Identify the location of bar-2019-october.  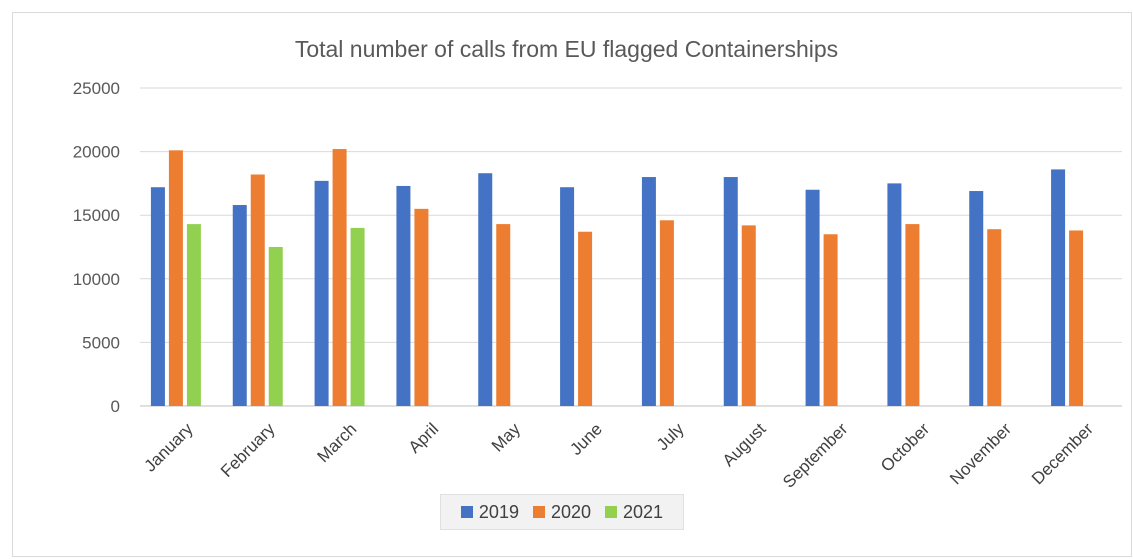
(894, 294).